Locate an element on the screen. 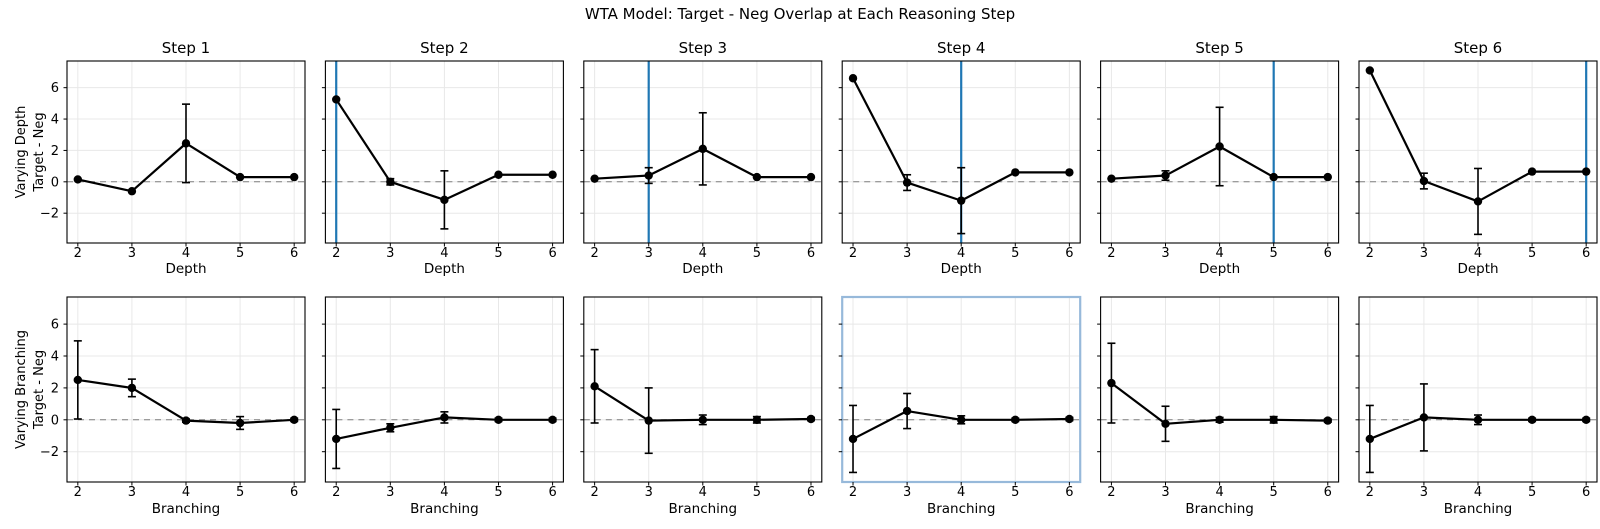  grid-lines is located at coordinates (961, 389).